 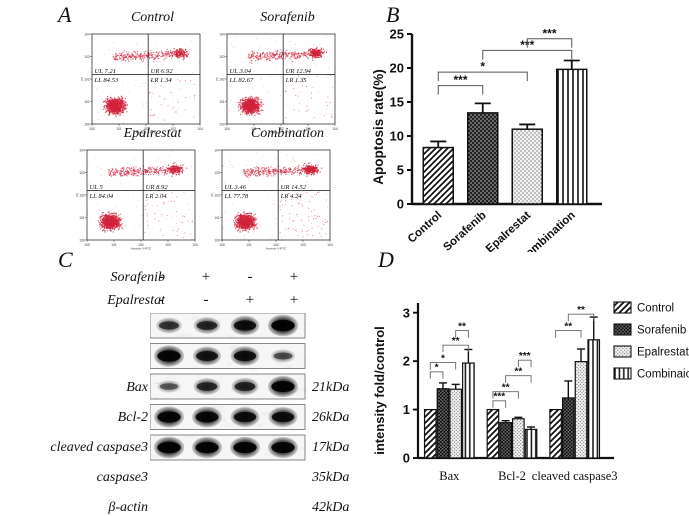 What do you see at coordinates (644, 308) in the screenshot?
I see `panel-d-legend-item: Control` at bounding box center [644, 308].